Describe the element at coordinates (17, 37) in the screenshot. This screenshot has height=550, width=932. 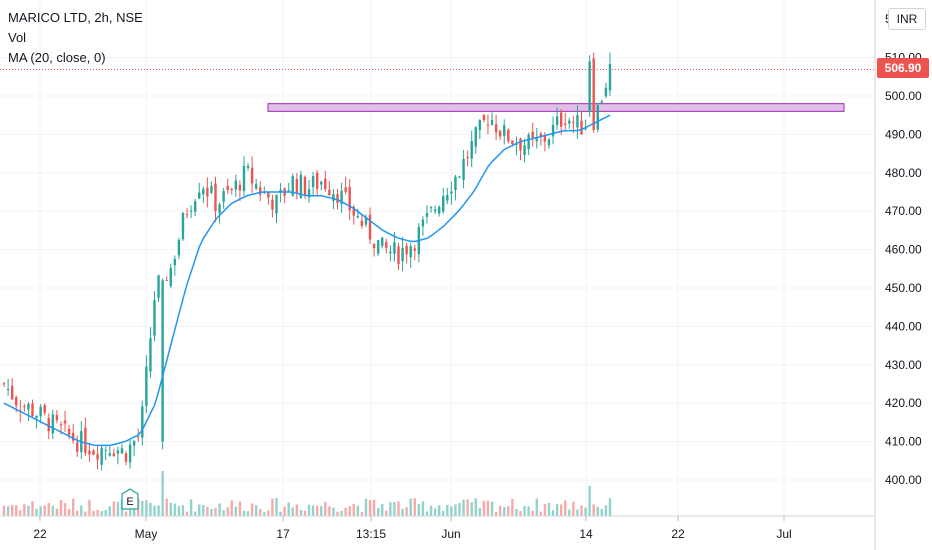
I see `volume-label: Vol` at that location.